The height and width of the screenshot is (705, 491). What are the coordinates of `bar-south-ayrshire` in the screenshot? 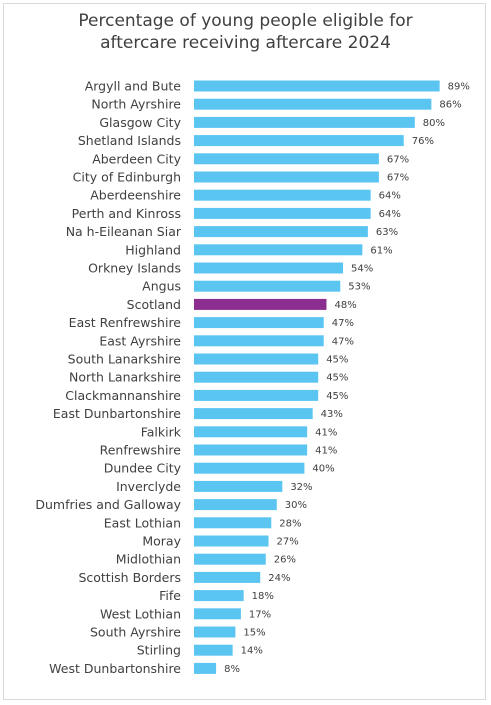 It's located at (215, 632).